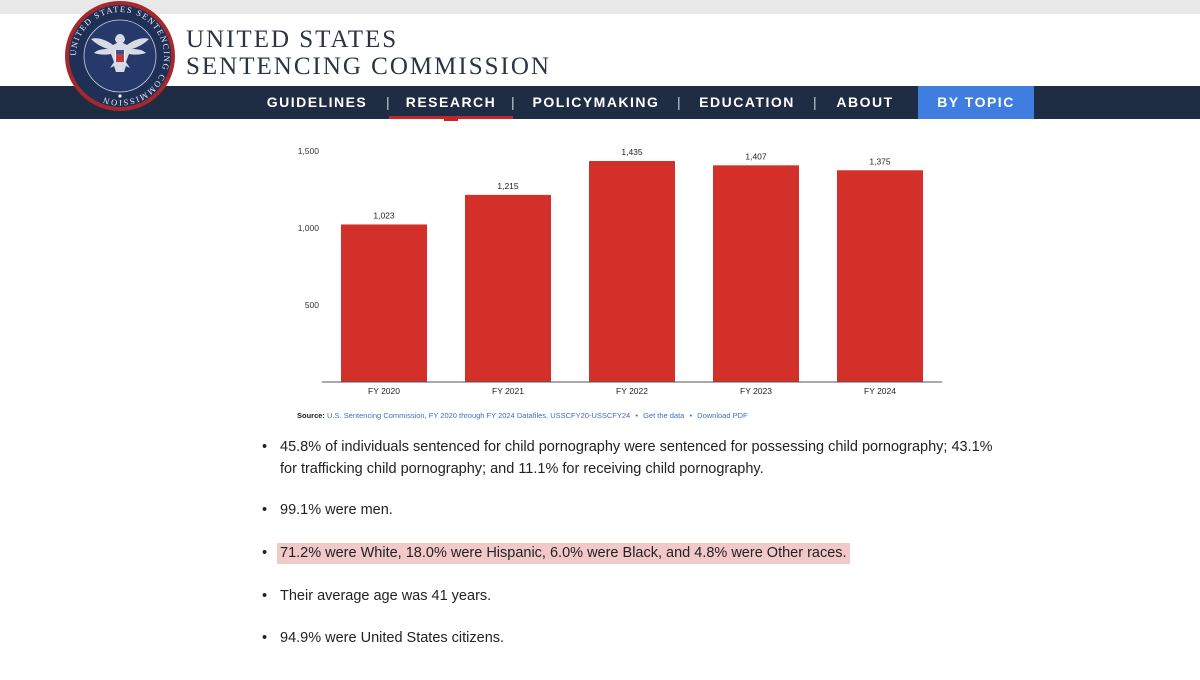  What do you see at coordinates (309, 228) in the screenshot?
I see `y-tick-label: 1,000` at bounding box center [309, 228].